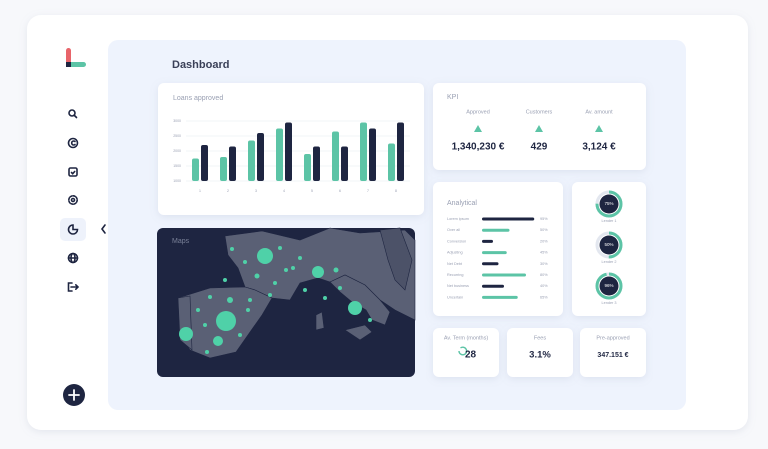 The height and width of the screenshot is (449, 768). I want to click on row-label: Net business, so click(458, 286).